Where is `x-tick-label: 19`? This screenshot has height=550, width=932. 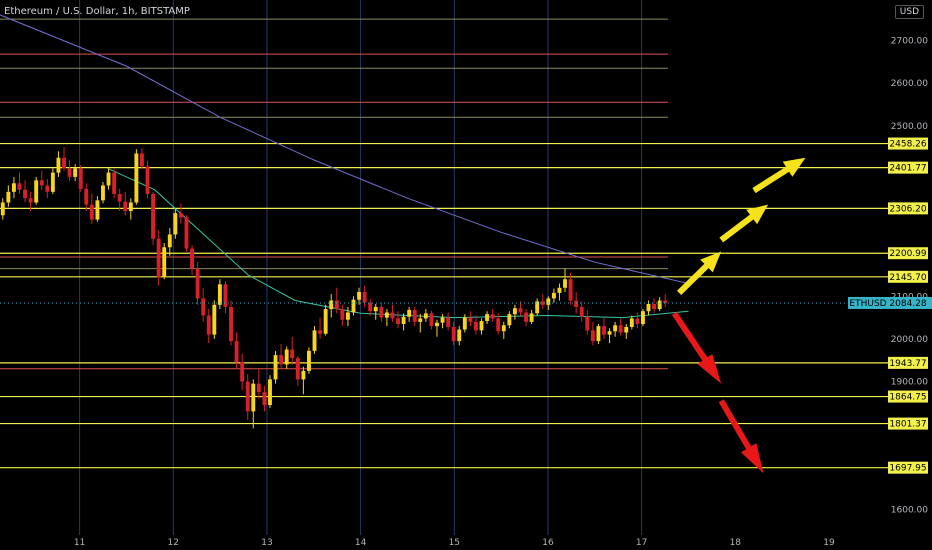
x-tick-label: 19 is located at coordinates (829, 543).